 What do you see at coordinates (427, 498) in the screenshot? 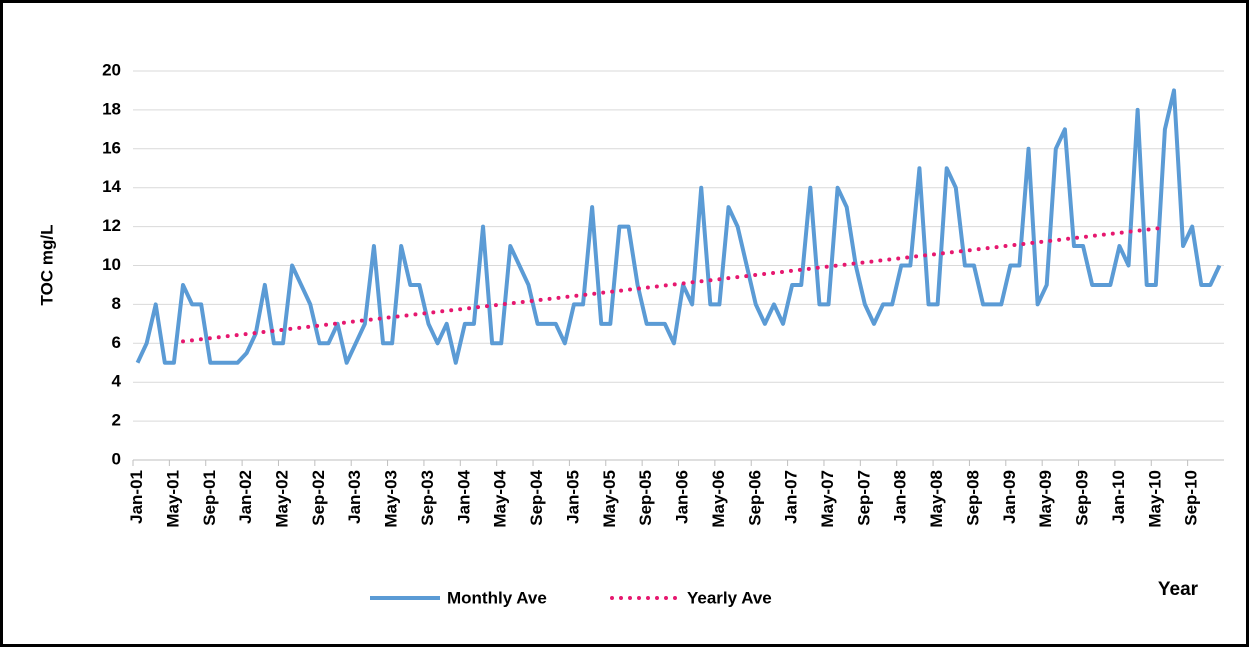
I see `x-tick-label: Sep-03` at bounding box center [427, 498].